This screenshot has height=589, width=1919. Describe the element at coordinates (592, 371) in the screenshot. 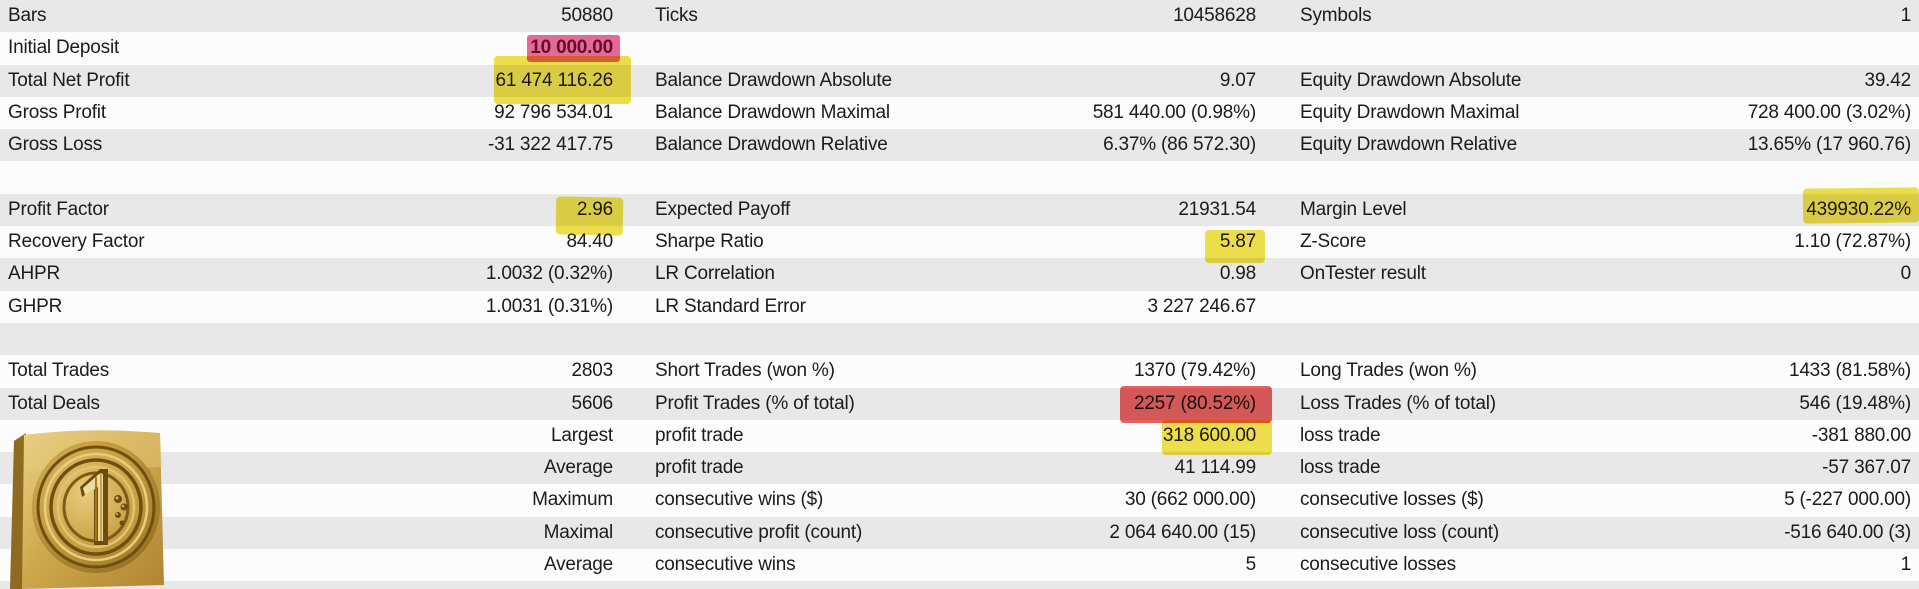

I see `row-value: 2803` at that location.